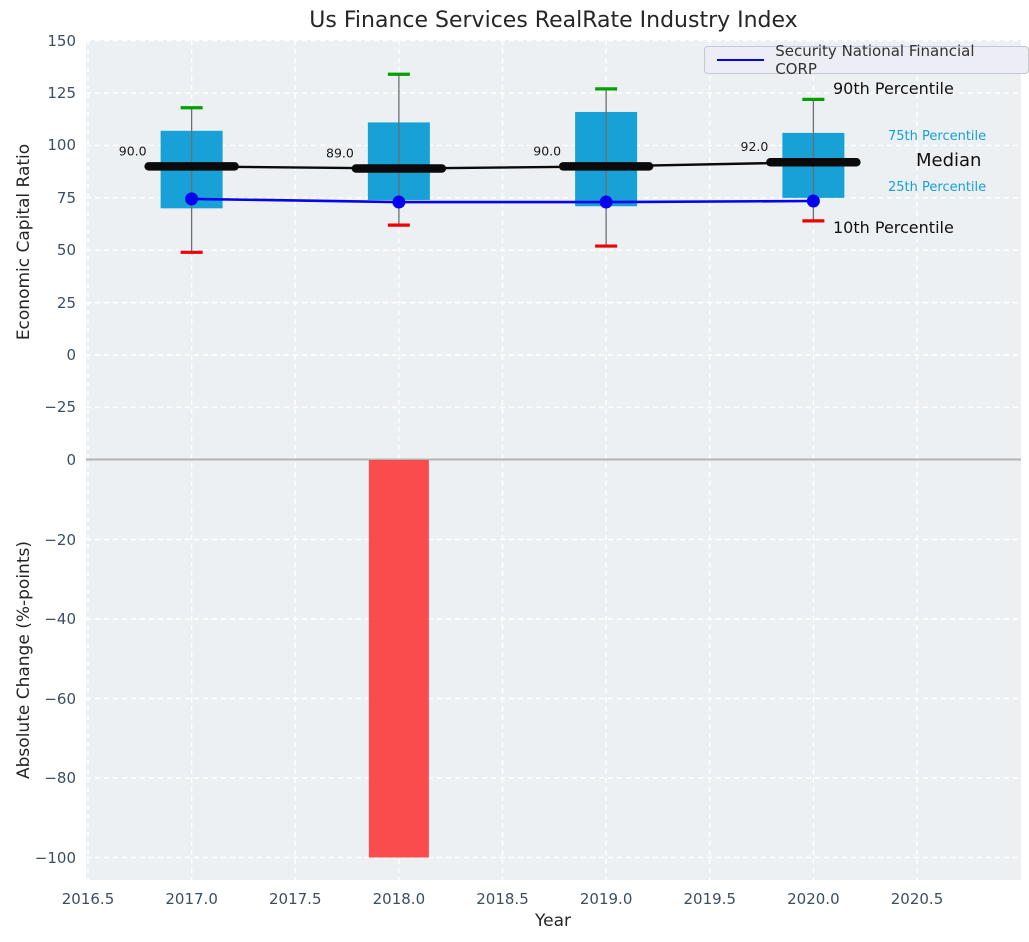 The height and width of the screenshot is (942, 1029). What do you see at coordinates (710, 899) in the screenshot?
I see `x-tick-label: 2019.5` at bounding box center [710, 899].